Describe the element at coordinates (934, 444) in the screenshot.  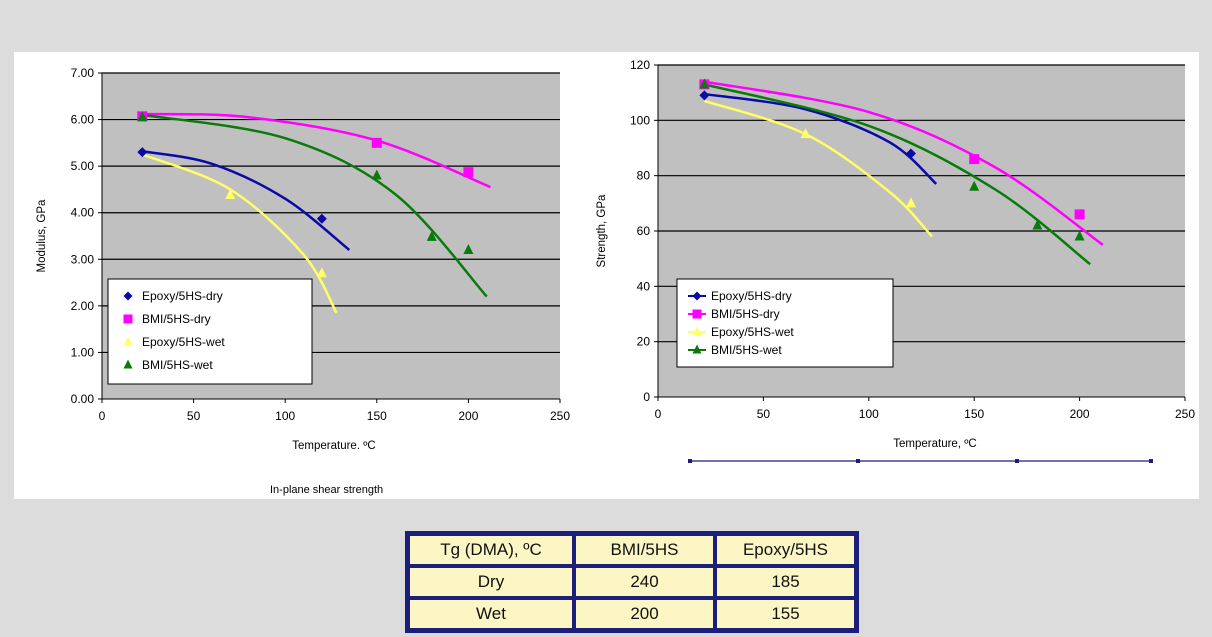
I see `x-axis-label: Temperature, ºC` at that location.